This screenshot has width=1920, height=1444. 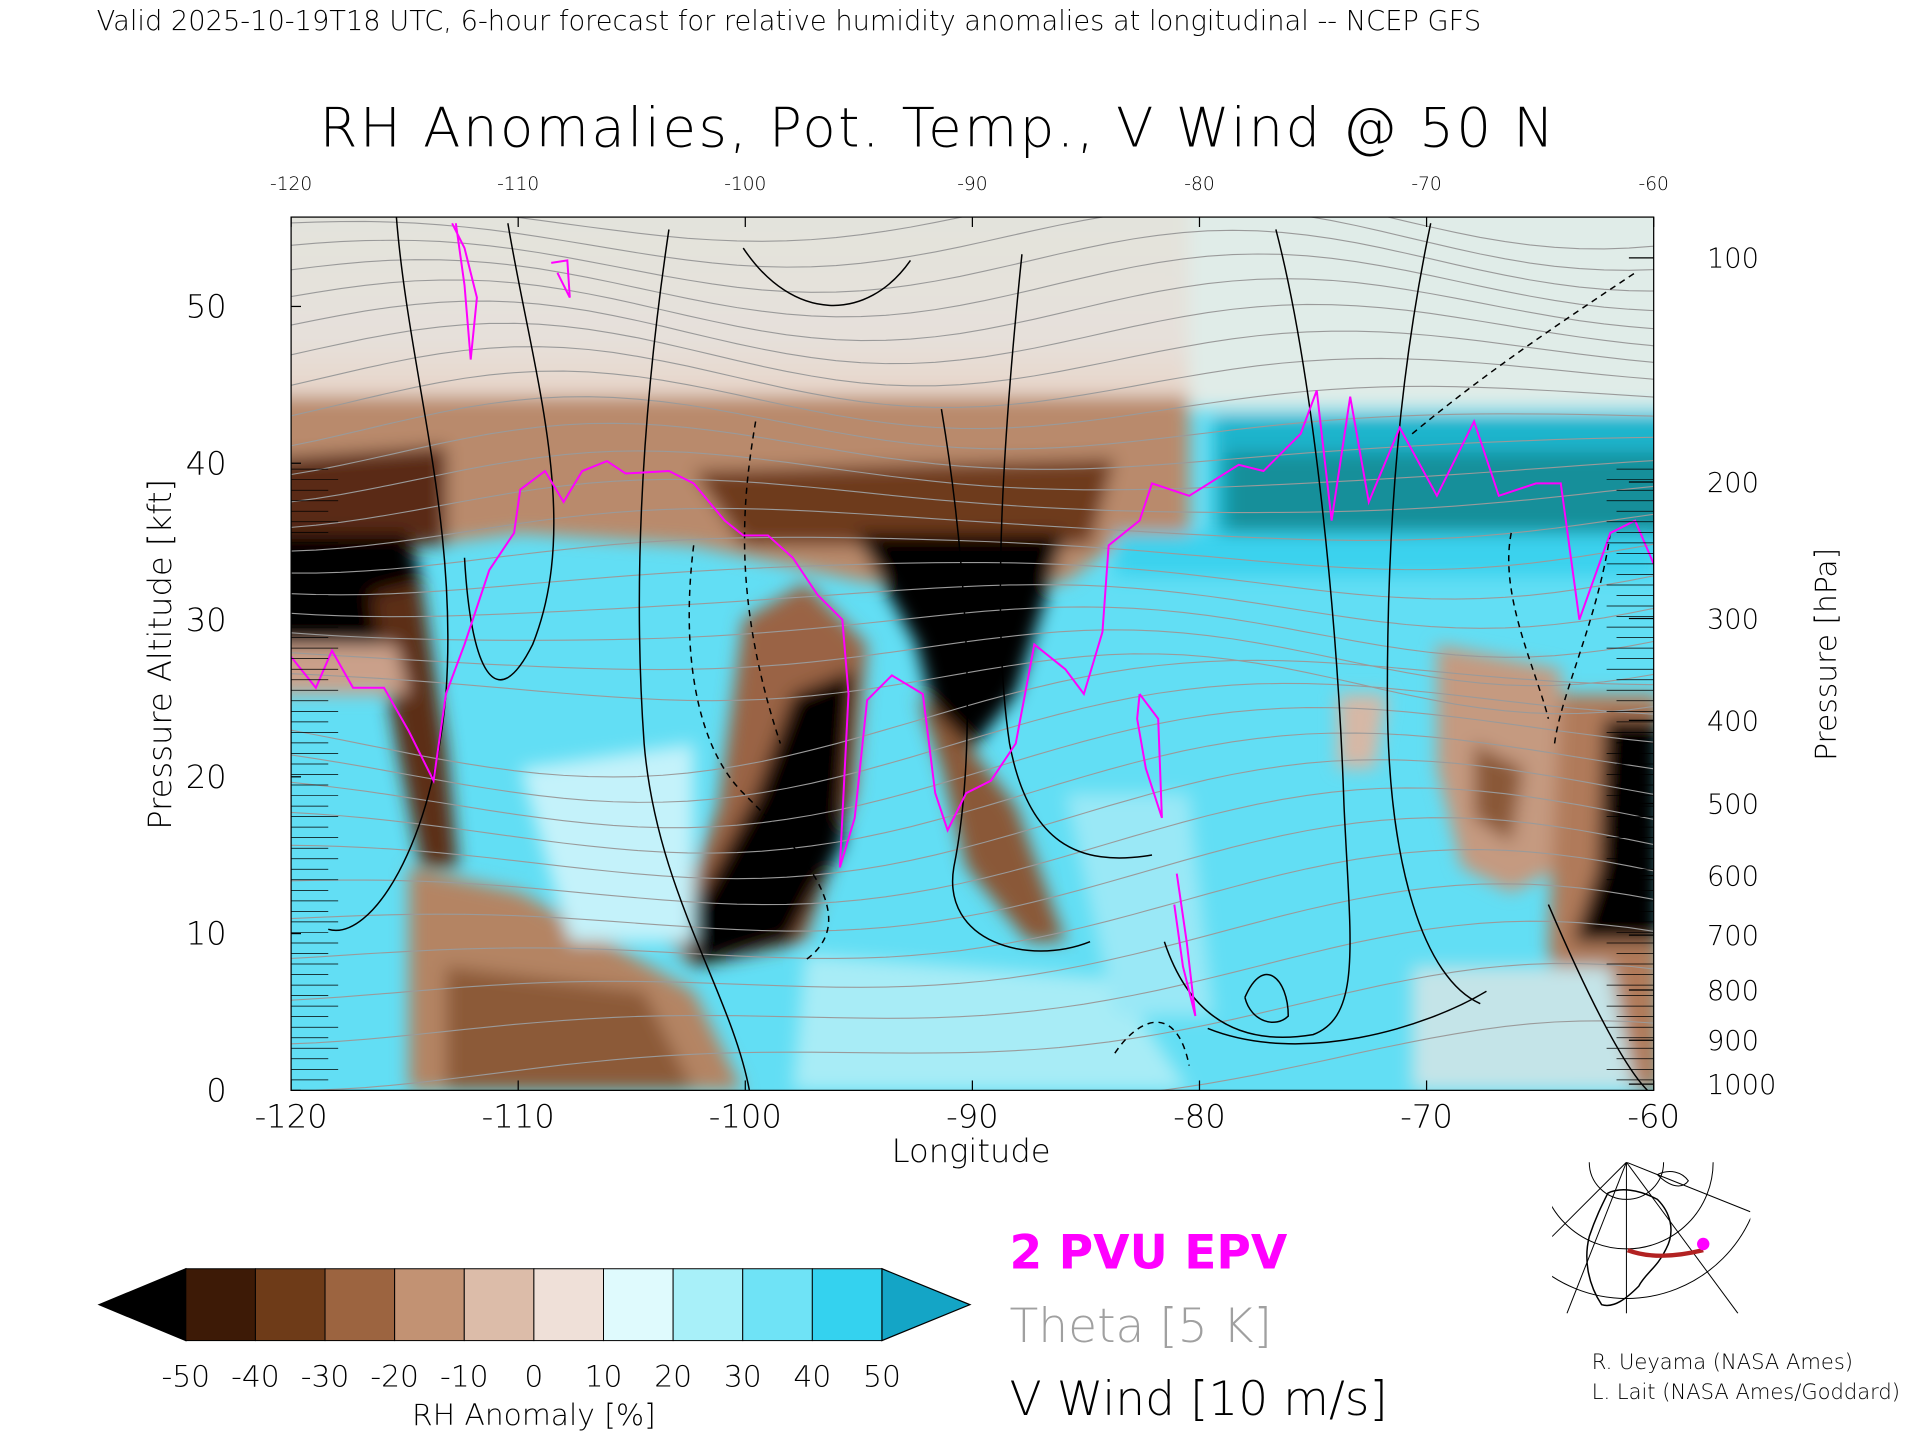 What do you see at coordinates (972, 184) in the screenshot?
I see `top-tick-label: -90` at bounding box center [972, 184].